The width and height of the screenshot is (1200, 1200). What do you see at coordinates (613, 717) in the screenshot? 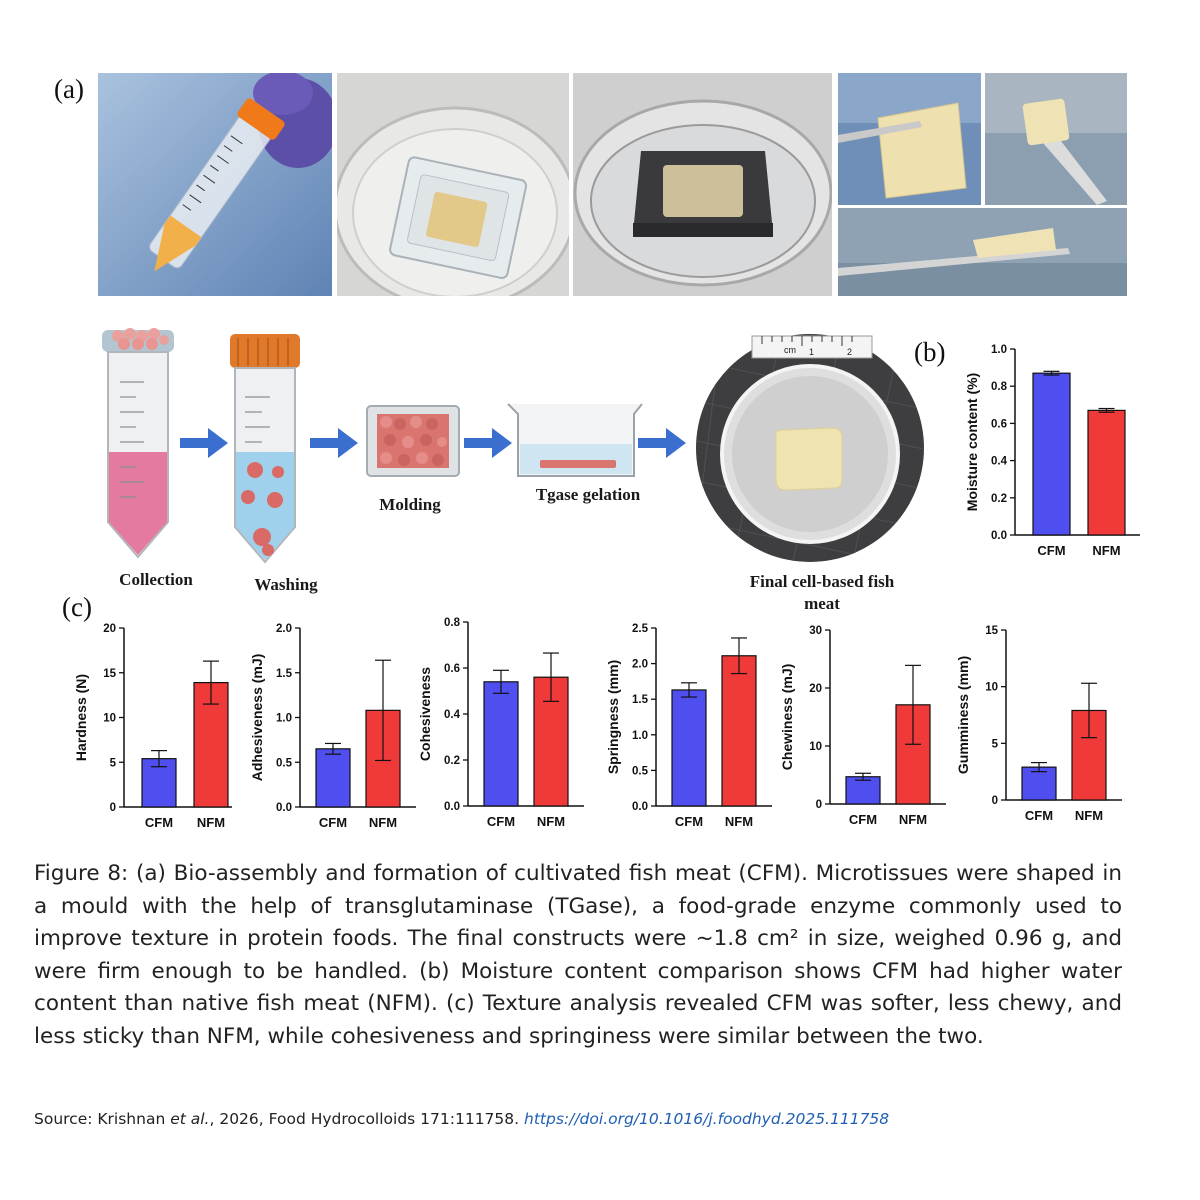
I see `y-axis-label: Springness (mm)` at bounding box center [613, 717].